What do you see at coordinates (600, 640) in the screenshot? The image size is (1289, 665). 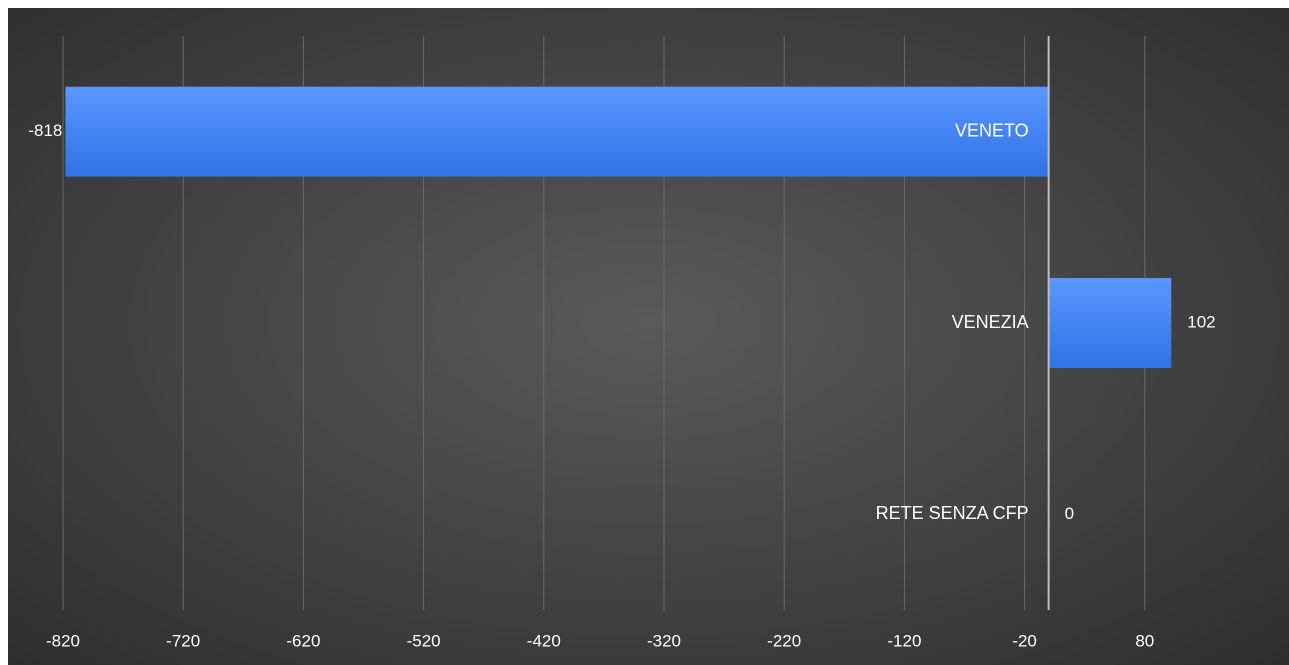 I see `x-axis-tick-labels: -820 -720 -620 -520 -420 -320 -220 -120 -20 80` at bounding box center [600, 640].